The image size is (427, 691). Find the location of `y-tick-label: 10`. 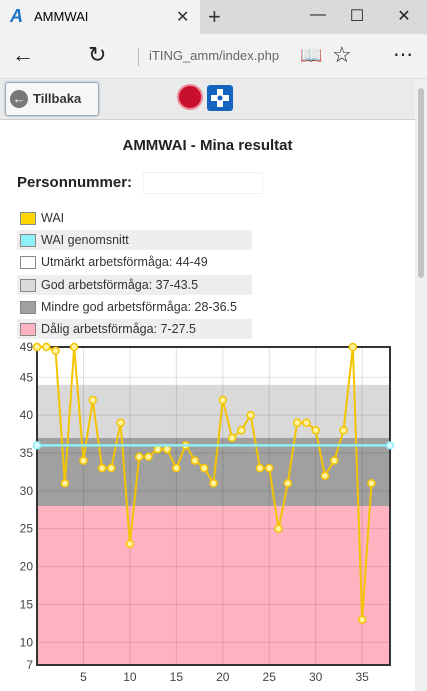

y-tick-label: 10 is located at coordinates (27, 642).